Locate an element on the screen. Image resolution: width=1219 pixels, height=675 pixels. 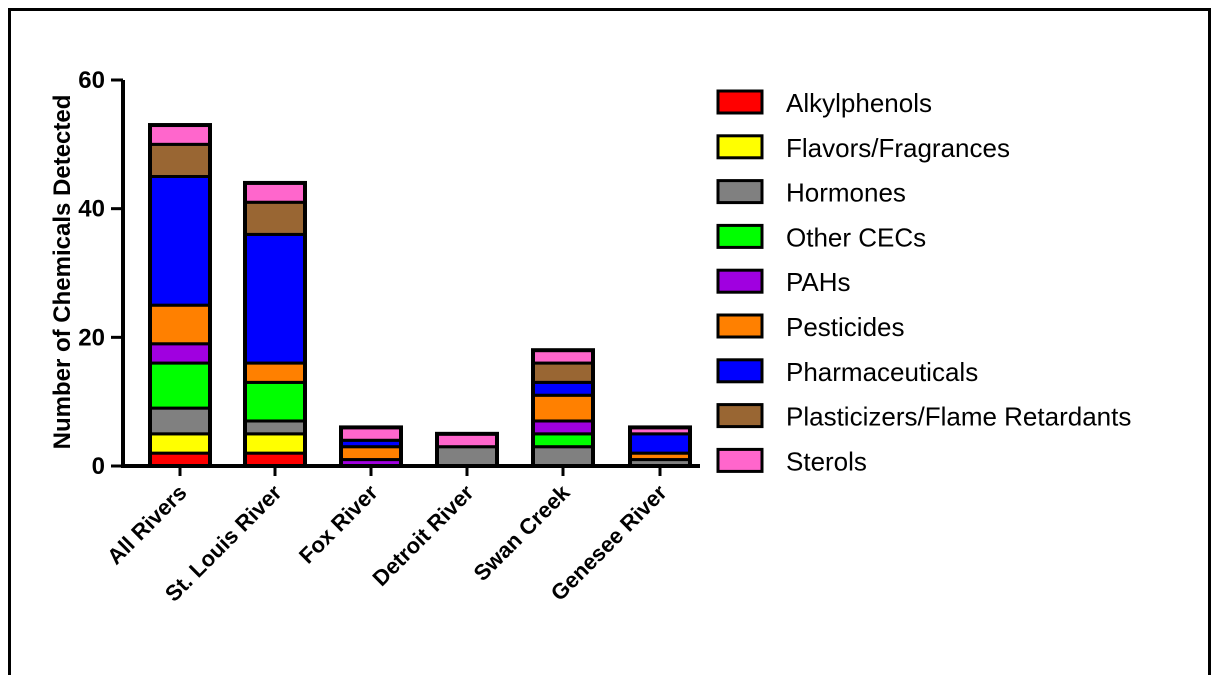
legend-label: Sterols is located at coordinates (826, 461).